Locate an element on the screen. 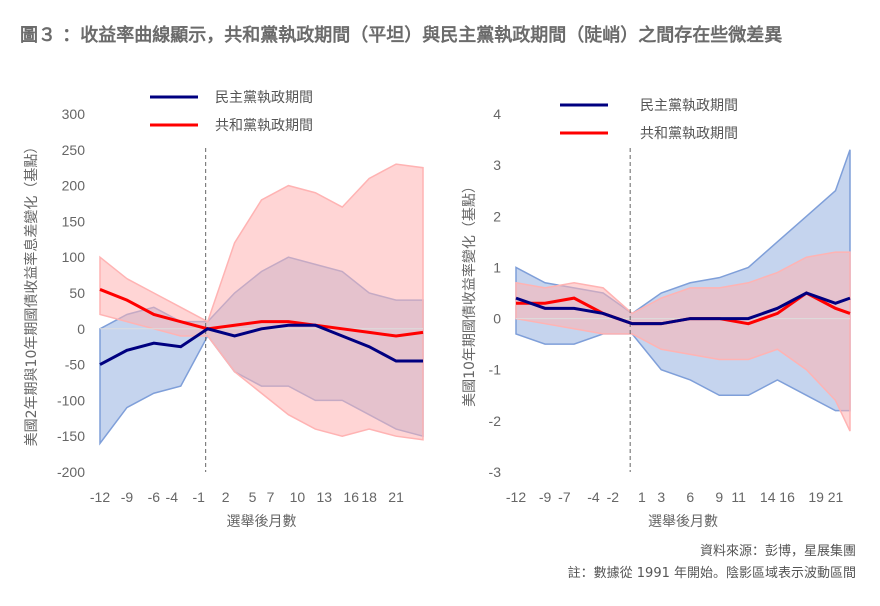  x-tick-label: -7 is located at coordinates (564, 497).